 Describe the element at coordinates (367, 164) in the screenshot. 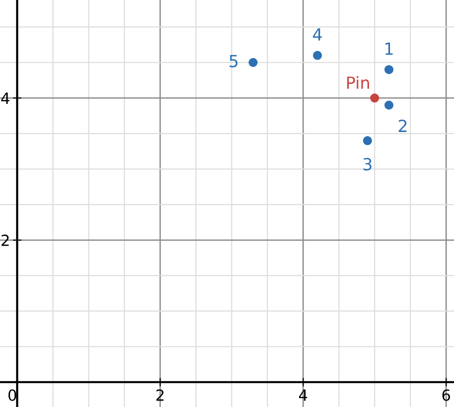

I see `annotation: 3` at that location.